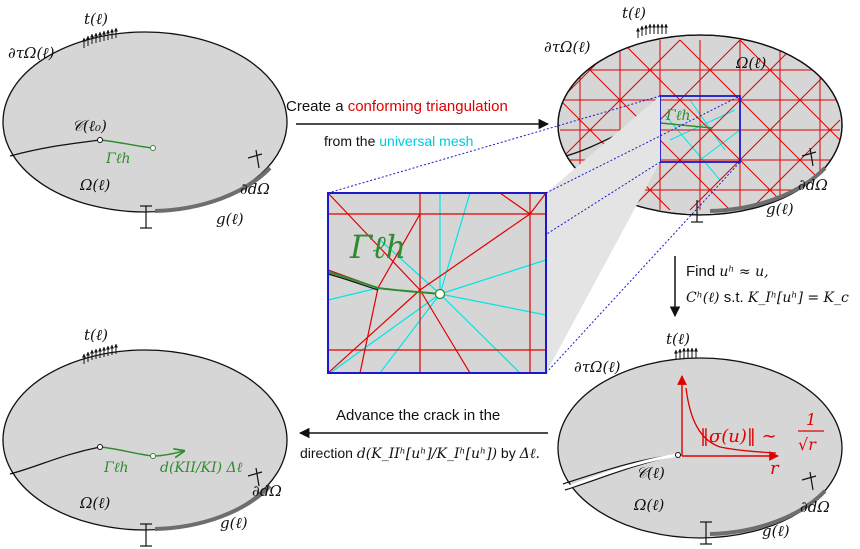  I want to click on panel-crack-advance: t(ℓ) Γℓh d(KII/KI) Δℓ Ω(ℓ) ∂dΩ g(ℓ), so click(145, 436).